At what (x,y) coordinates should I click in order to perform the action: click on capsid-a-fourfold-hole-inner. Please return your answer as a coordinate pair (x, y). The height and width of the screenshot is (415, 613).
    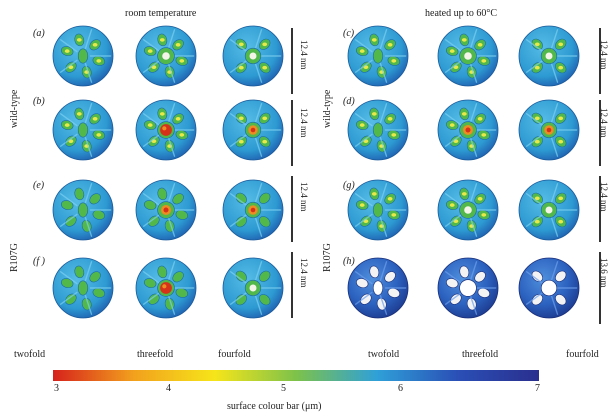
    Looking at the image, I should click on (264, 68).